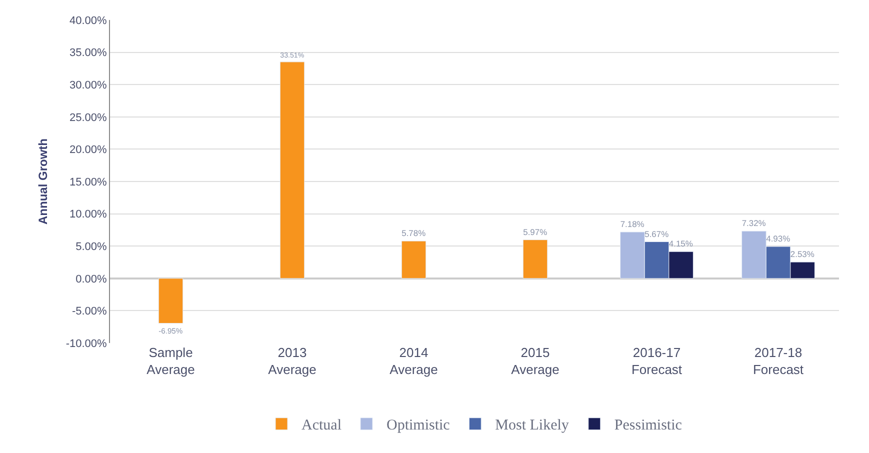  What do you see at coordinates (656, 361) in the screenshot?
I see `x-tick-label: 2016-17 Forecast` at bounding box center [656, 361].